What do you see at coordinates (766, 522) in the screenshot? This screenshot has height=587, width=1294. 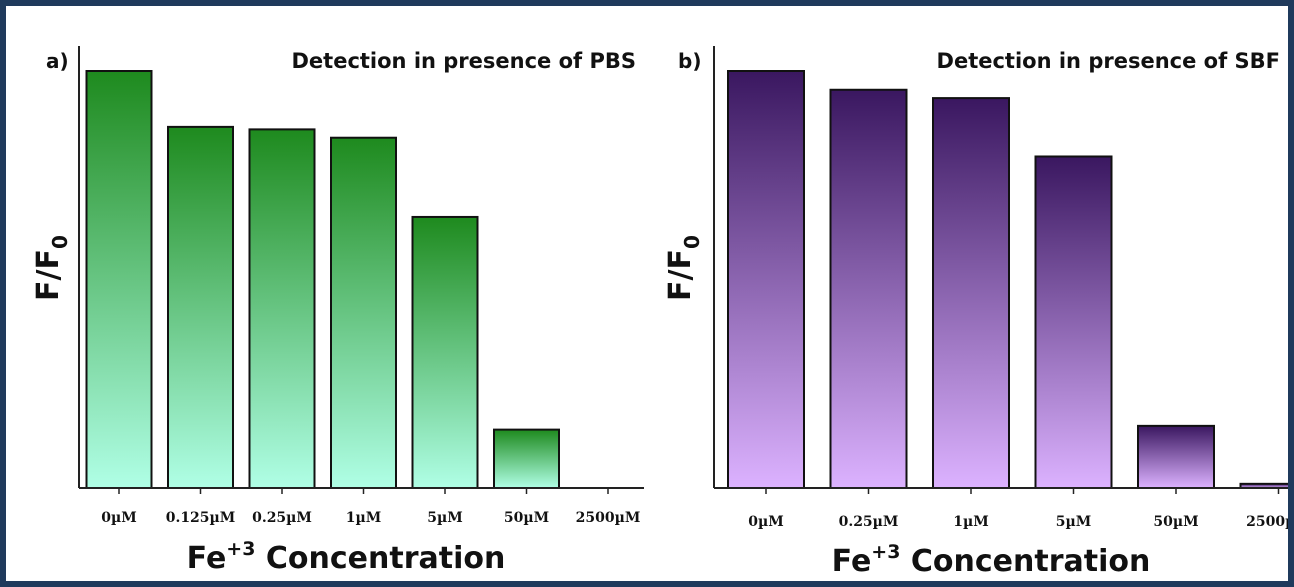 I see `x-tick-label-b-0: 0µM` at bounding box center [766, 522].